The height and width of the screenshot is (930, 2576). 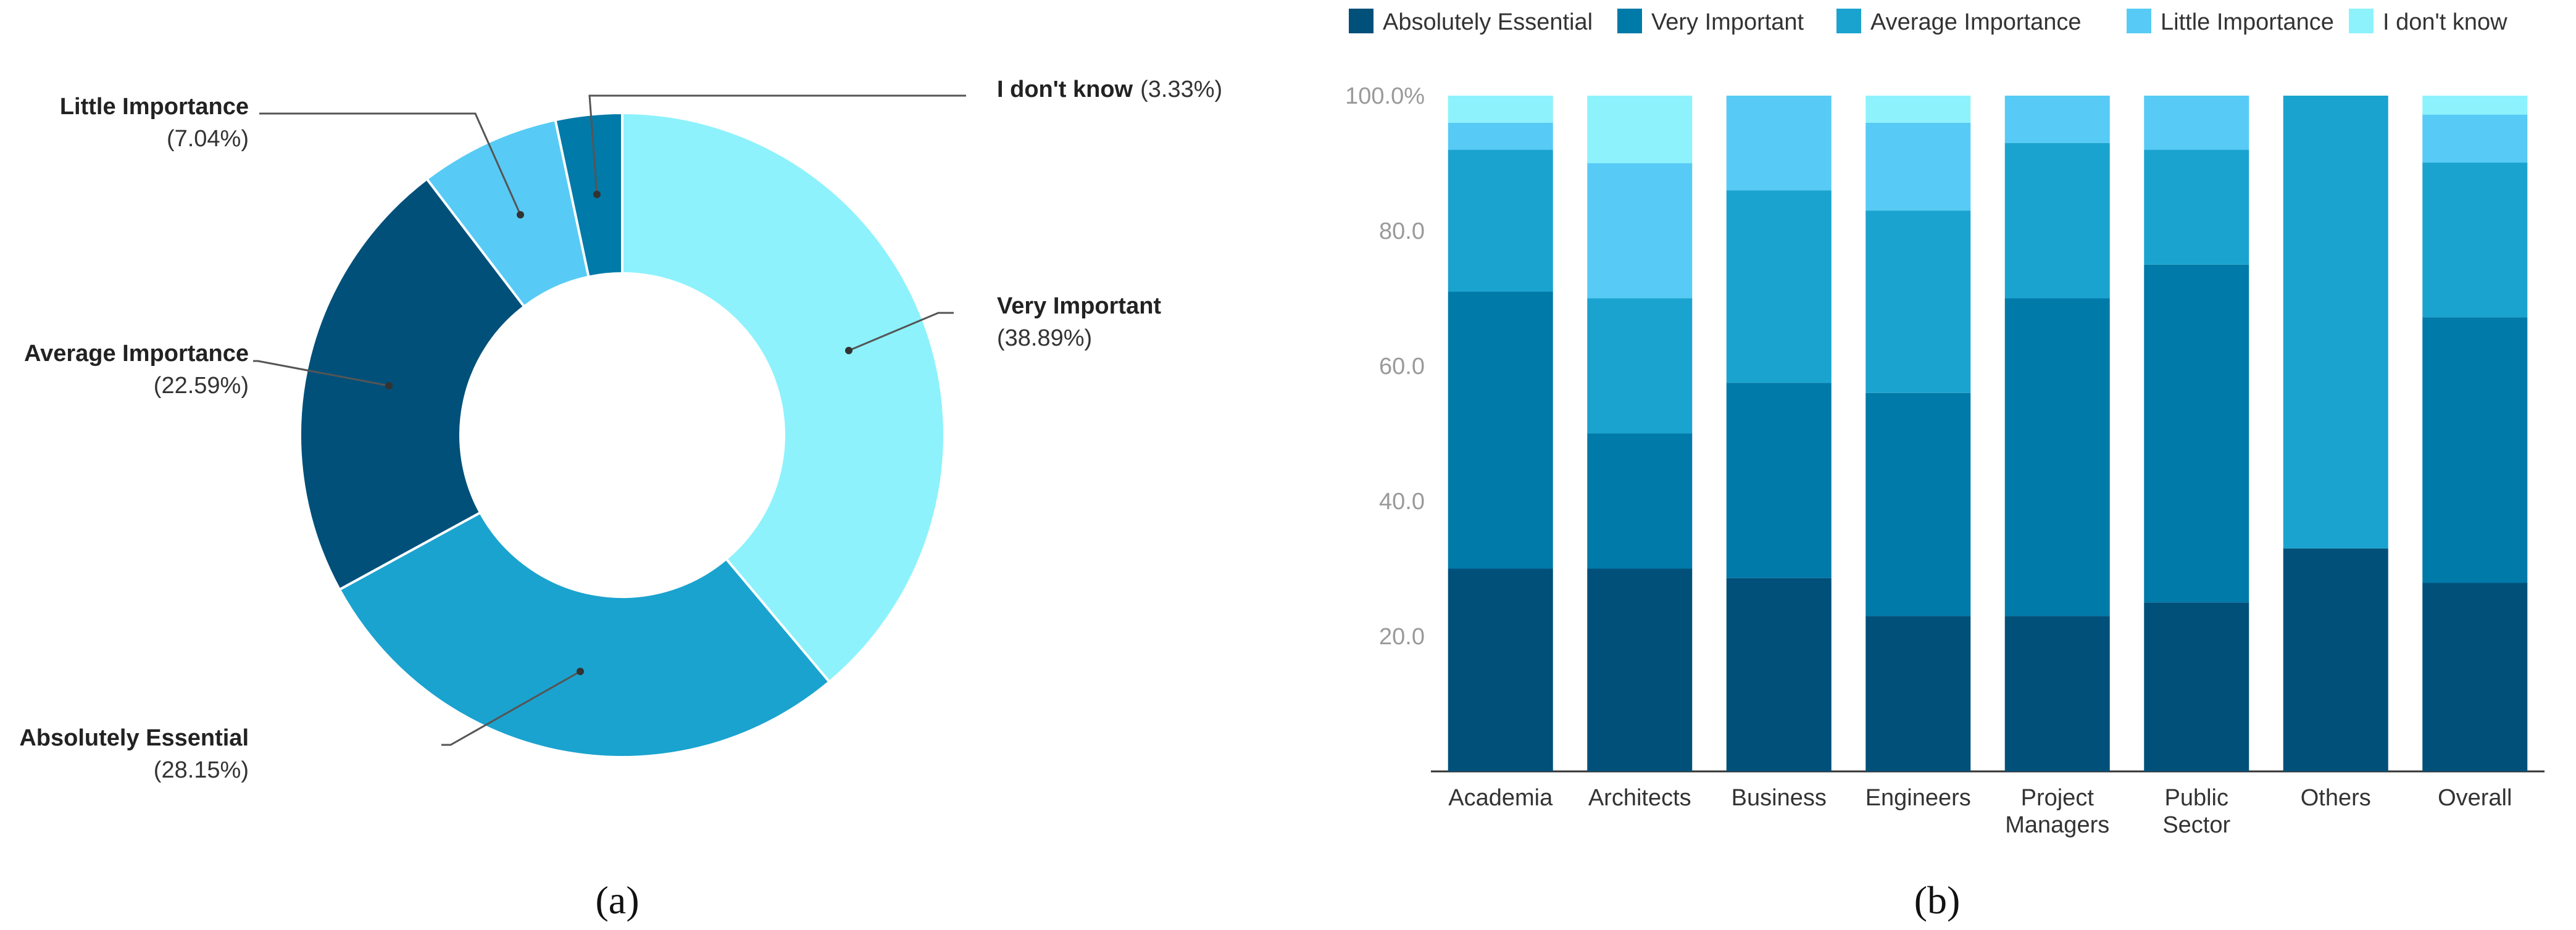 I want to click on bar-segment-academia-average-importance, so click(x=1500, y=220).